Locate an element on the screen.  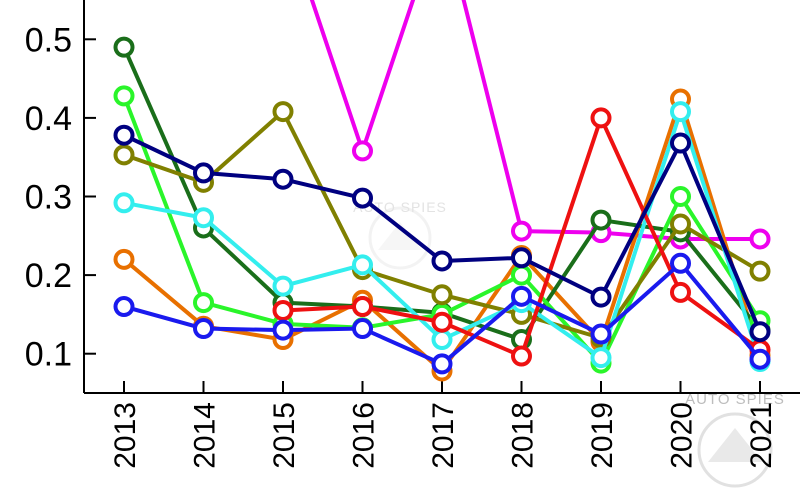
watermark-logo-center is located at coordinates (400, 238).